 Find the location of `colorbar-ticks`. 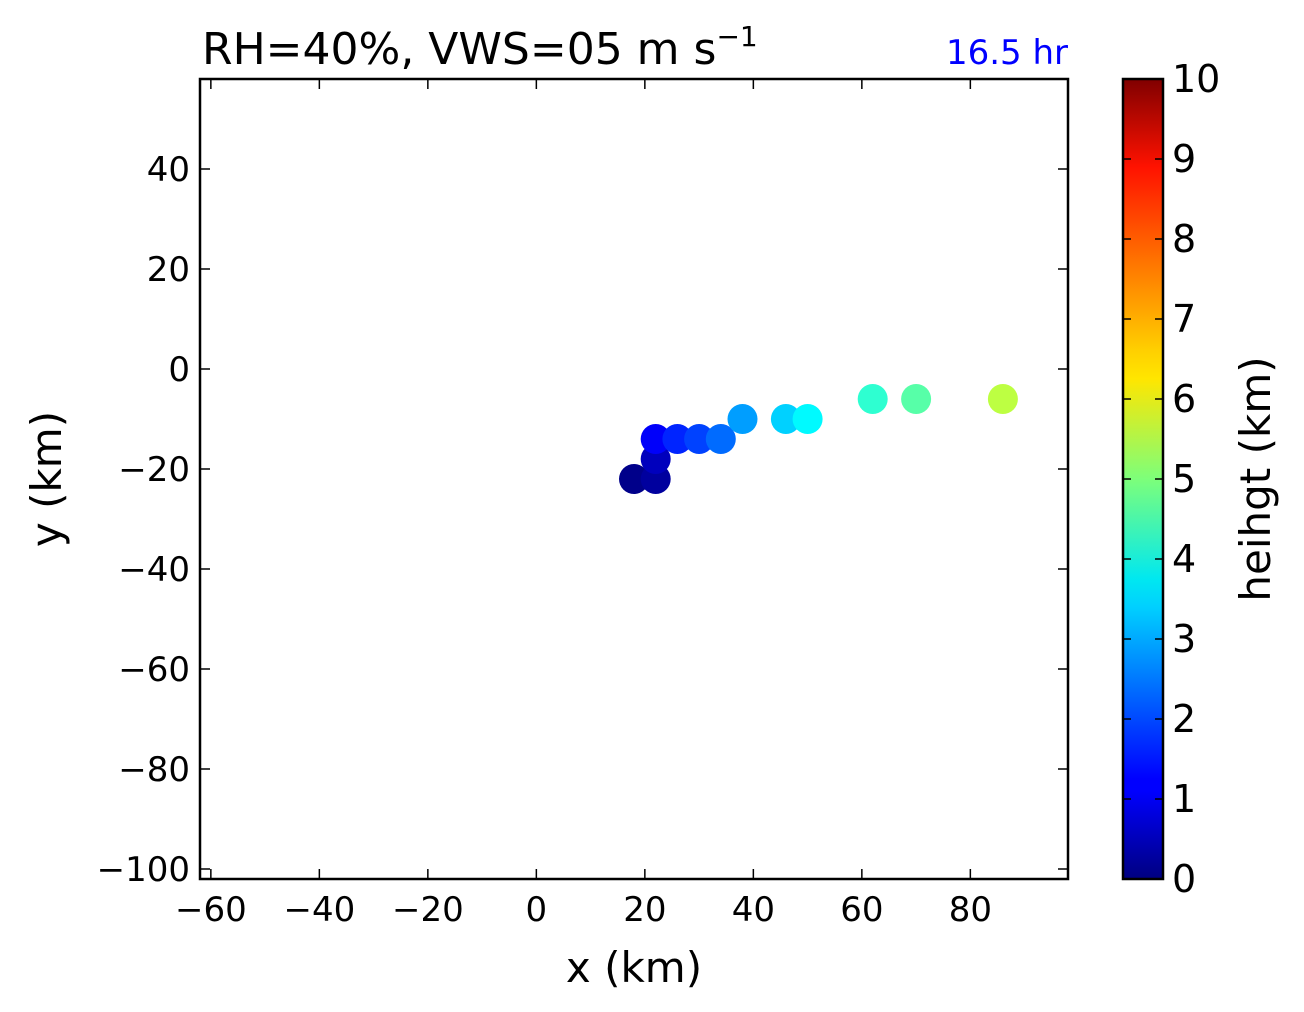

colorbar-ticks is located at coordinates (1143, 479).